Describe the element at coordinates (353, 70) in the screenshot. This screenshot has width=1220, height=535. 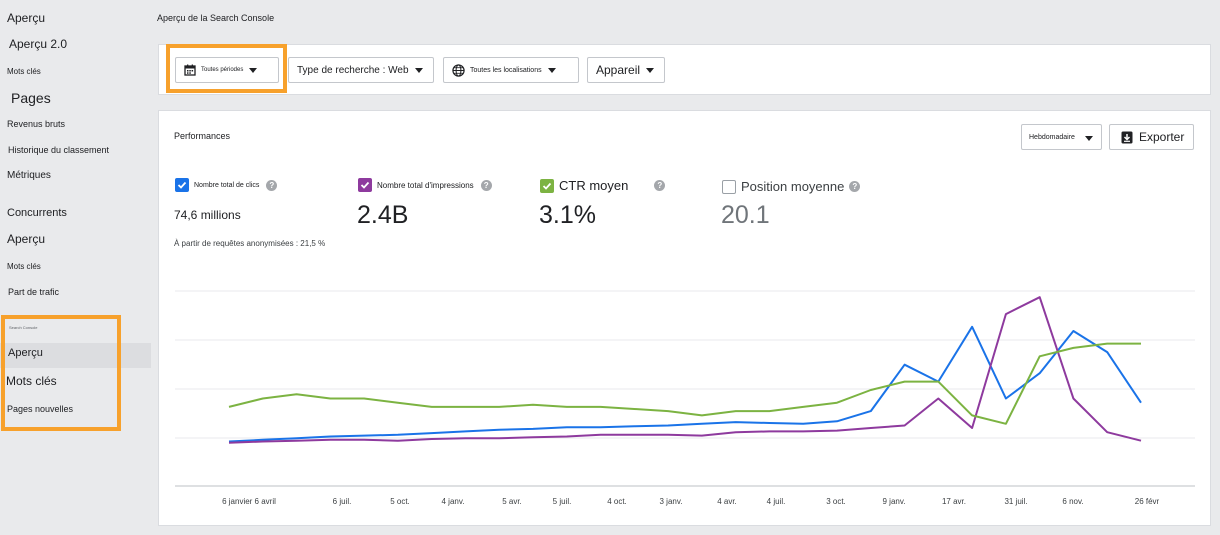
I see `search-type-label: Type de recherche : Web` at that location.